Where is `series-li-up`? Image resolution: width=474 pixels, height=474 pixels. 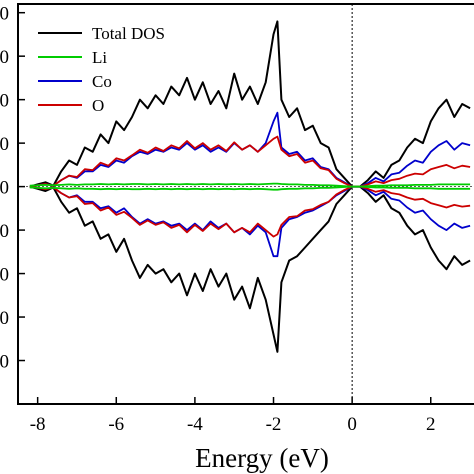 series-li-up is located at coordinates (250, 185).